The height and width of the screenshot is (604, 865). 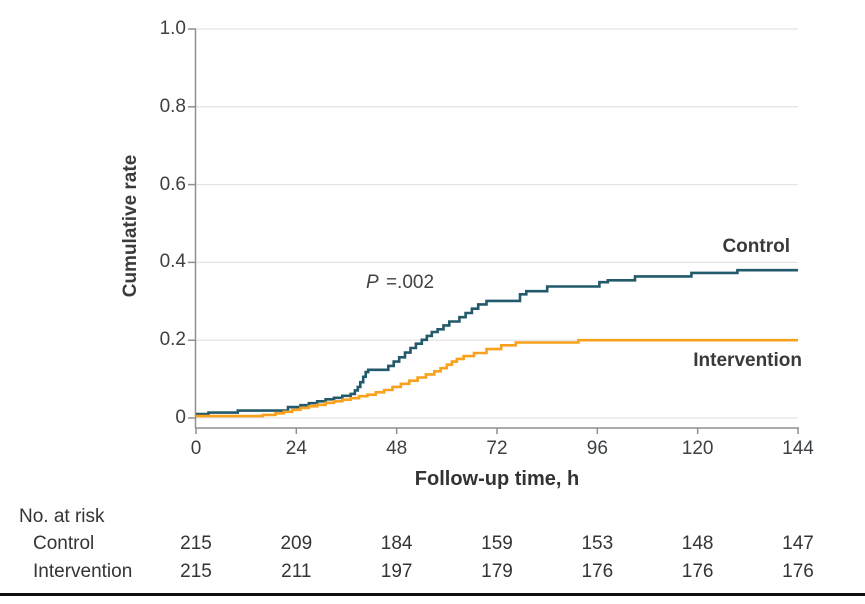 I want to click on series-label-intervention: Intervention, so click(x=747, y=360).